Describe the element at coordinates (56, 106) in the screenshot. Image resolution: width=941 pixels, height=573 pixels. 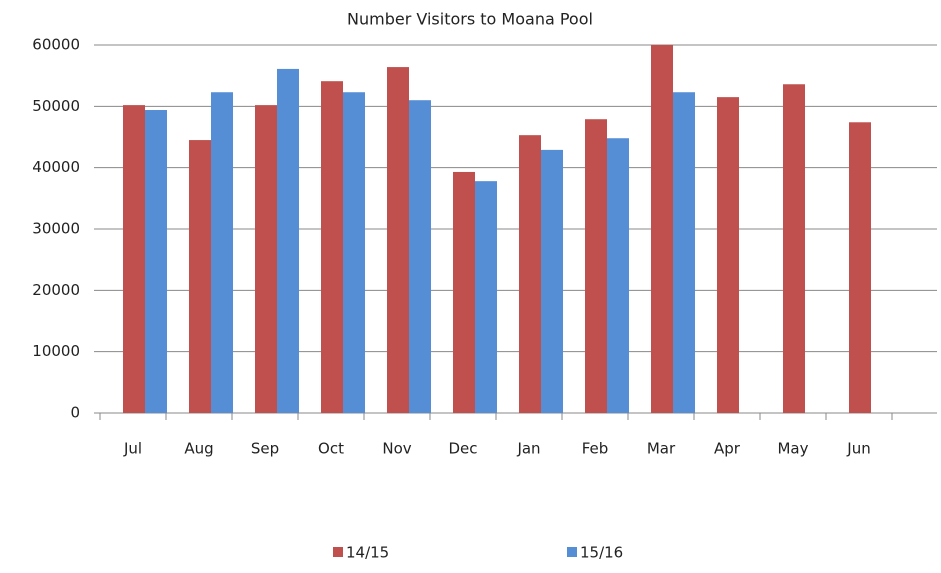
I see `y-tick-label: 50000` at that location.